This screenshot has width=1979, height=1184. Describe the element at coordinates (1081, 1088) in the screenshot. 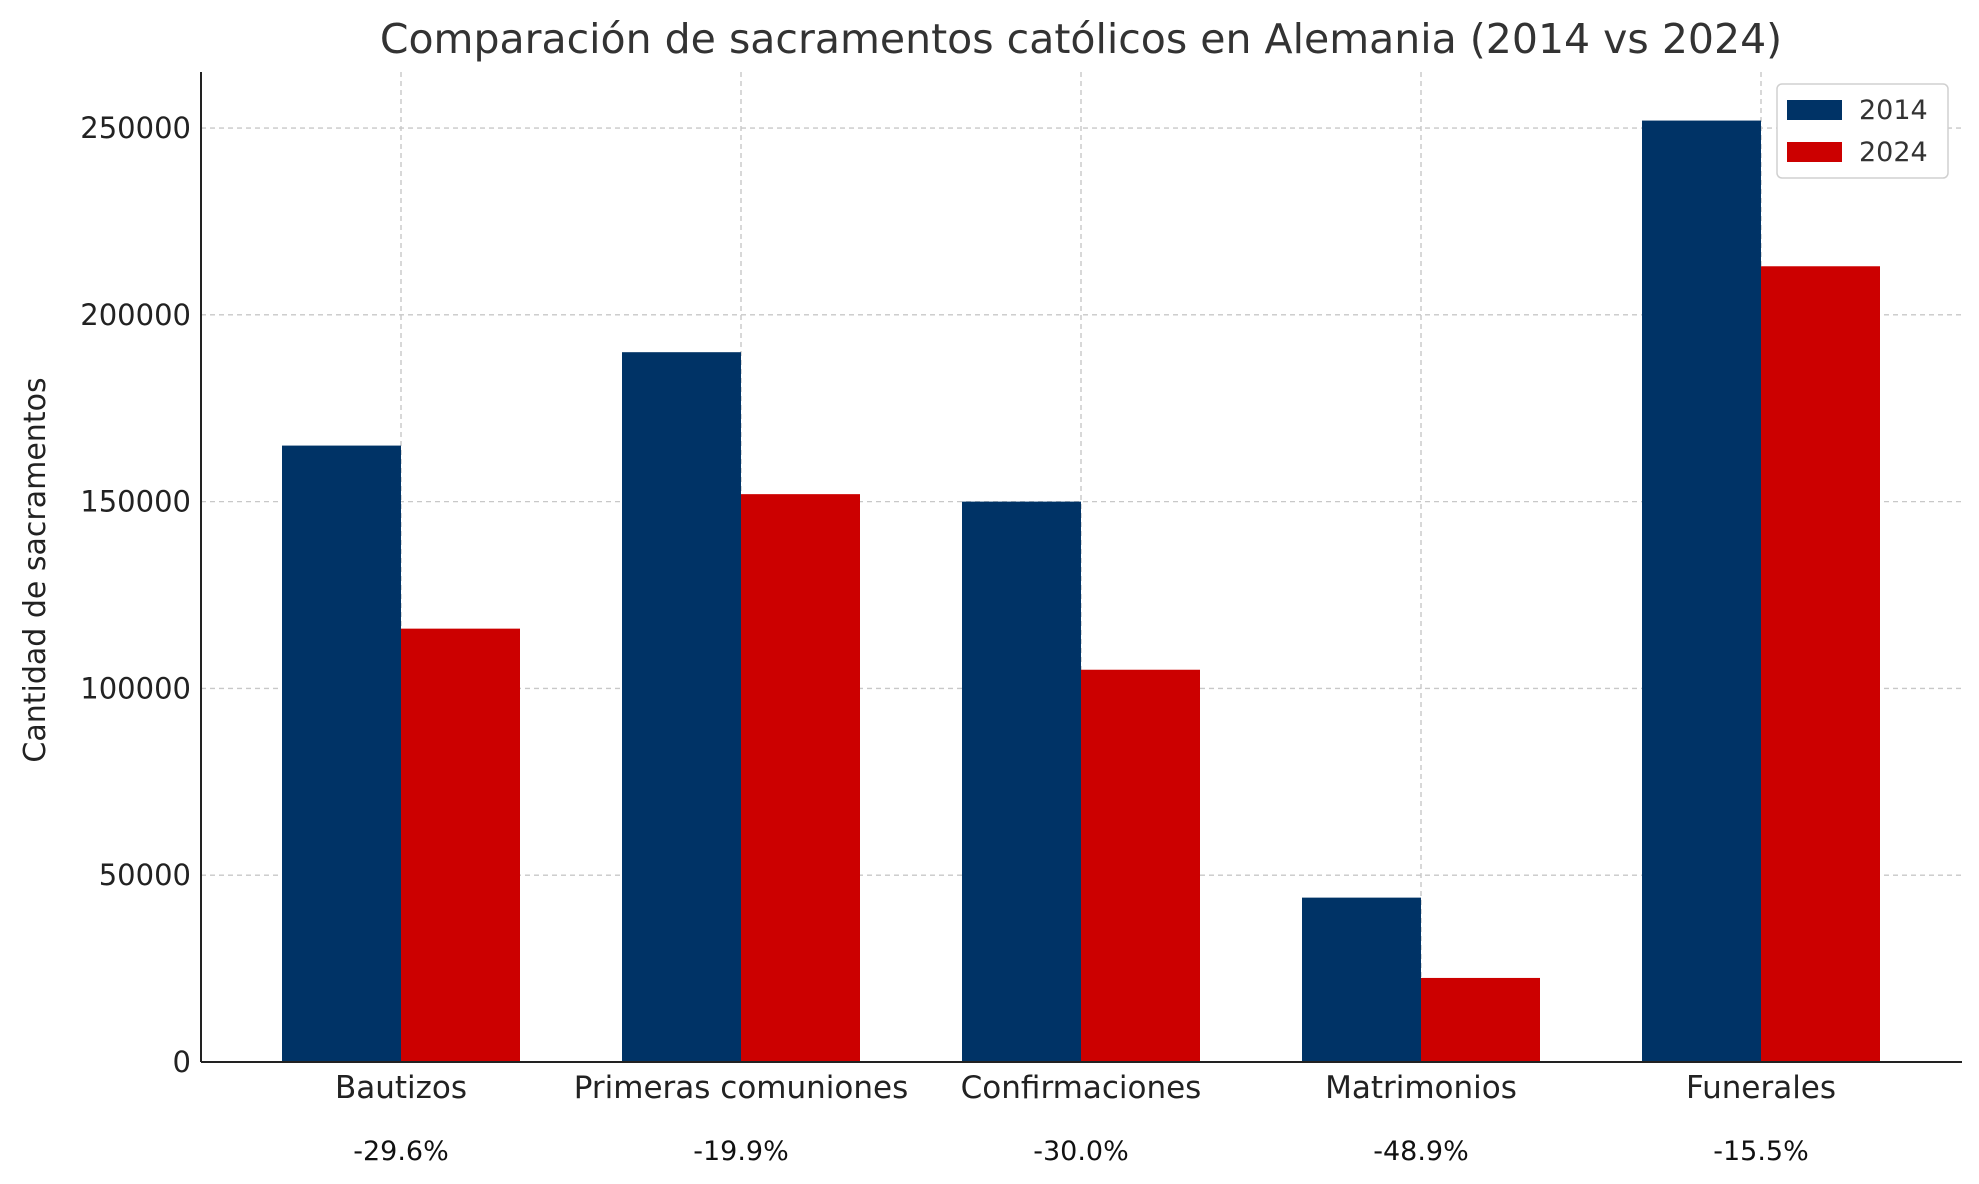

I see `x-tick-label: Confirmaciones` at that location.